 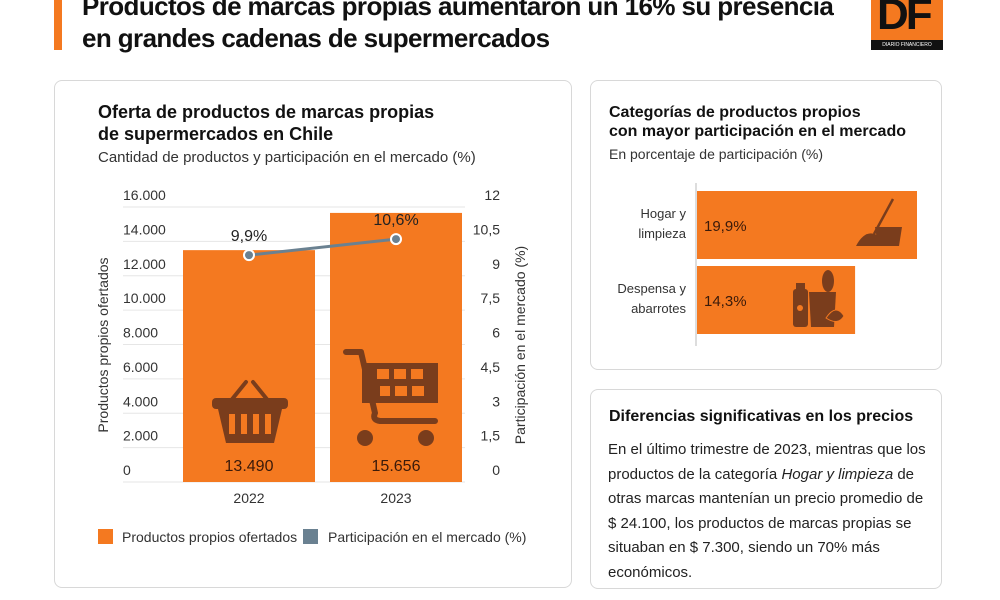 What do you see at coordinates (907, 45) in the screenshot?
I see `logo-subtext: DIARIO FINANCIERO` at bounding box center [907, 45].